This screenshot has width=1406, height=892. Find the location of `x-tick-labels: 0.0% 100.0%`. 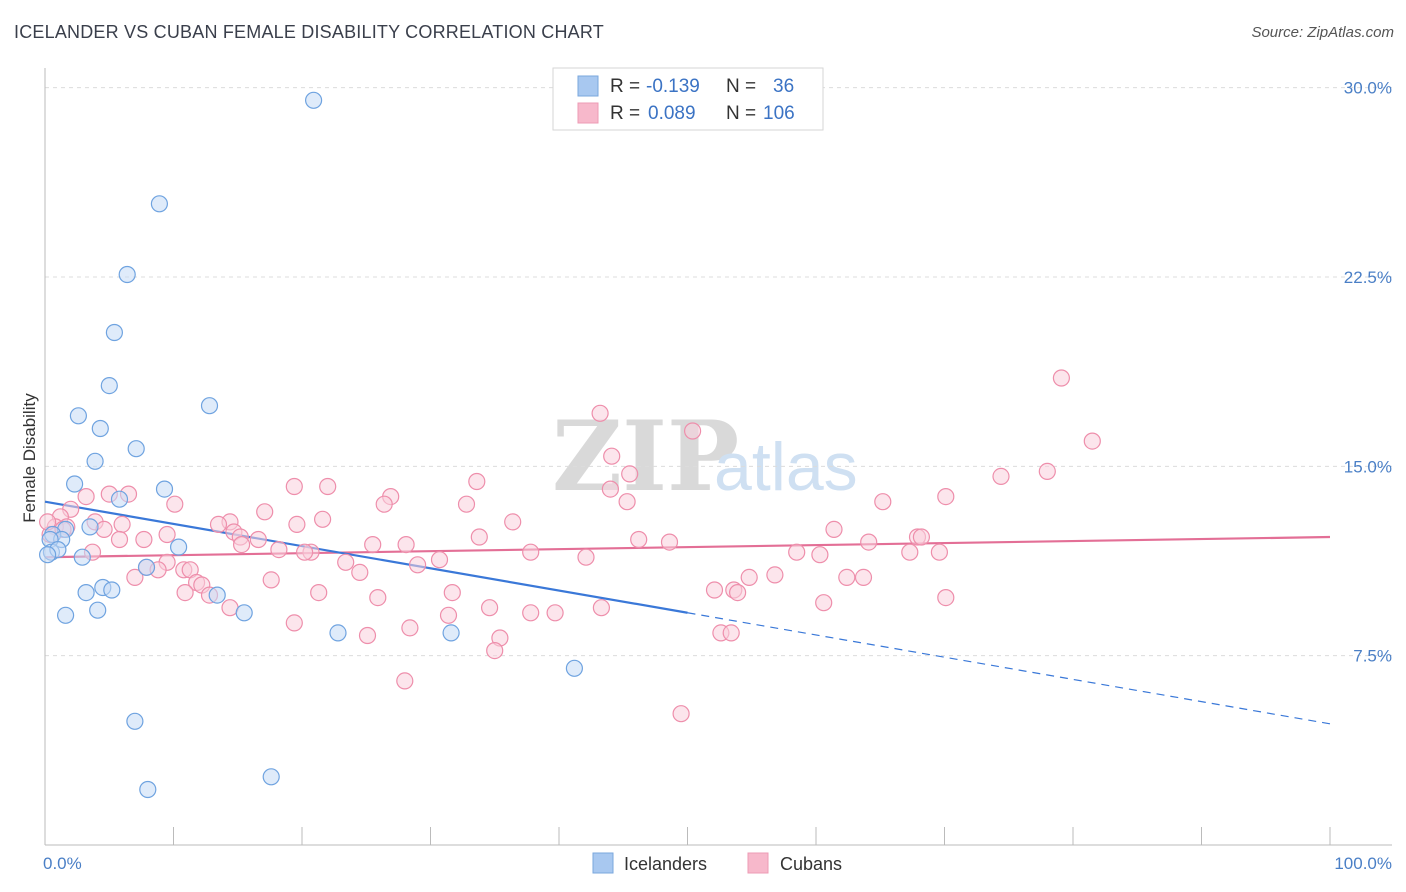

x-tick-labels: 0.0% 100.0% is located at coordinates (717, 863).